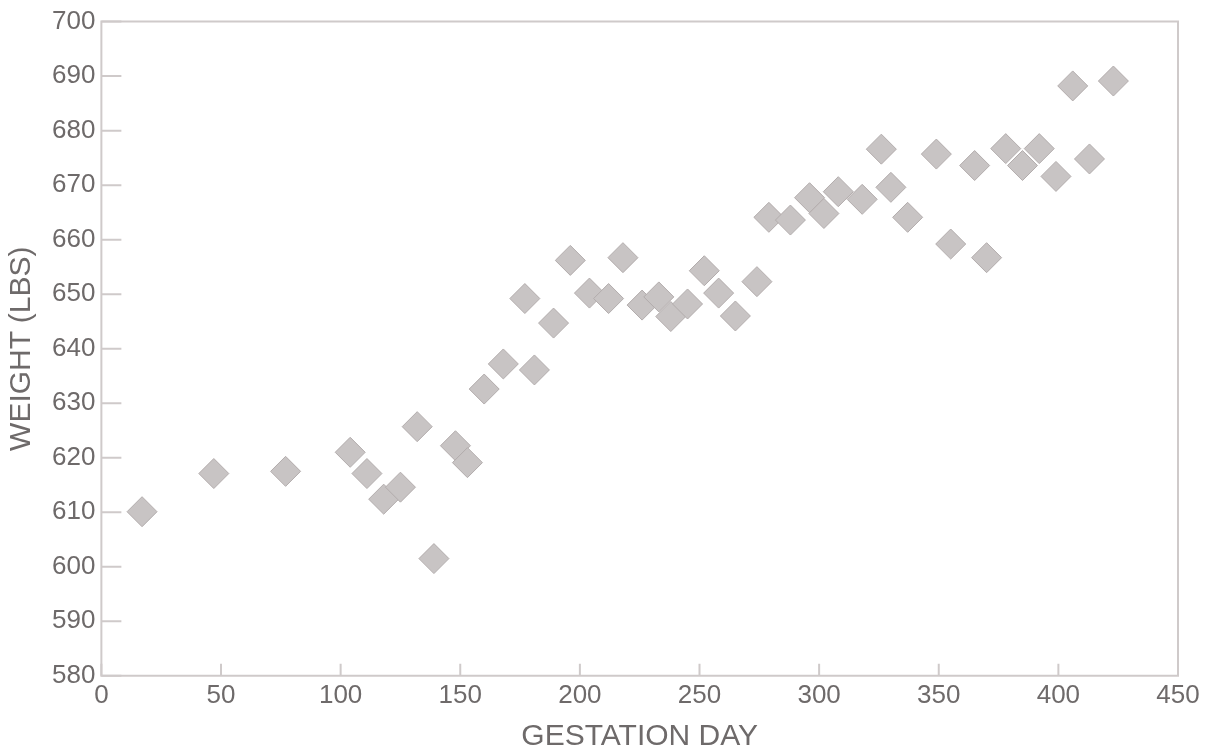  What do you see at coordinates (73, 292) in the screenshot?
I see `y-tick-label: 650` at bounding box center [73, 292].